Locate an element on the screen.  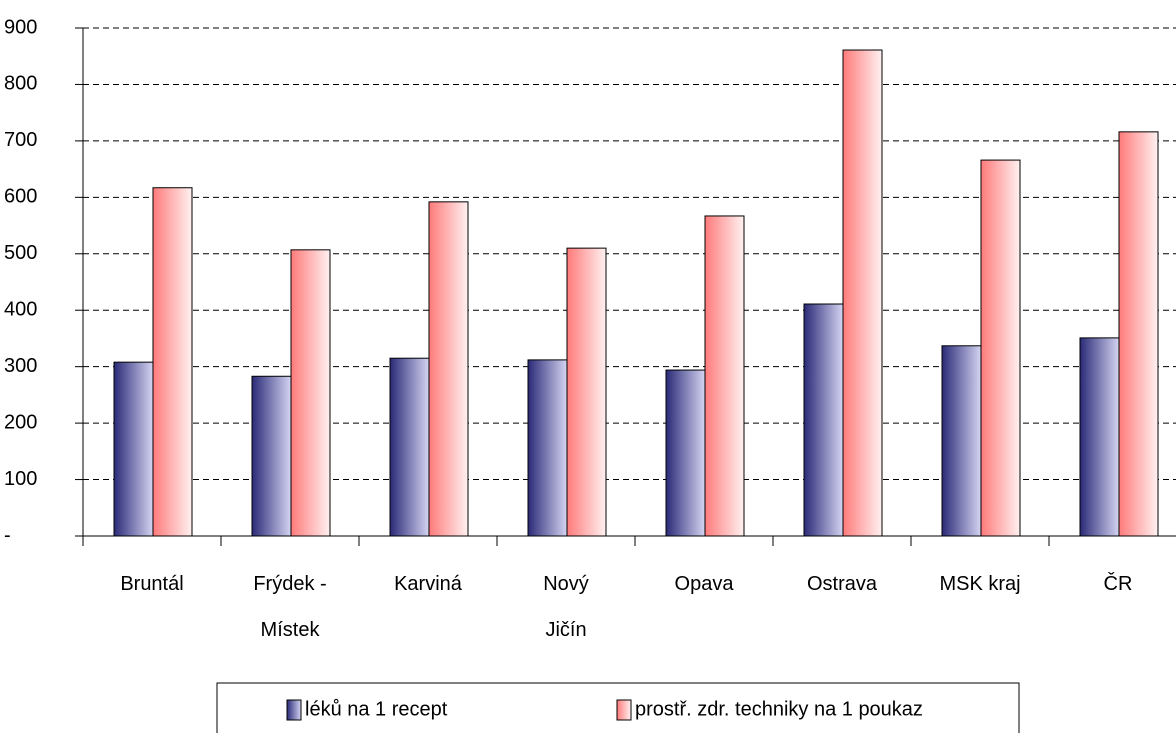
y-tick-label: 200 is located at coordinates (20, 422).